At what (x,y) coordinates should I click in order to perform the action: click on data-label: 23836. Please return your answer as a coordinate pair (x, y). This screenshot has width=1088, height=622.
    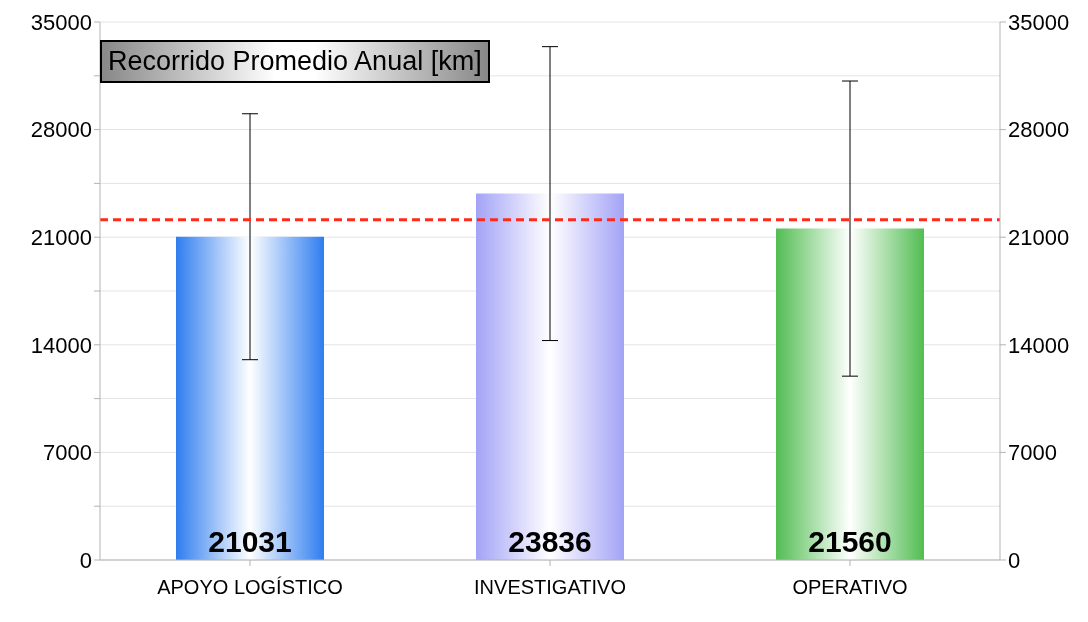
    Looking at the image, I should click on (550, 541).